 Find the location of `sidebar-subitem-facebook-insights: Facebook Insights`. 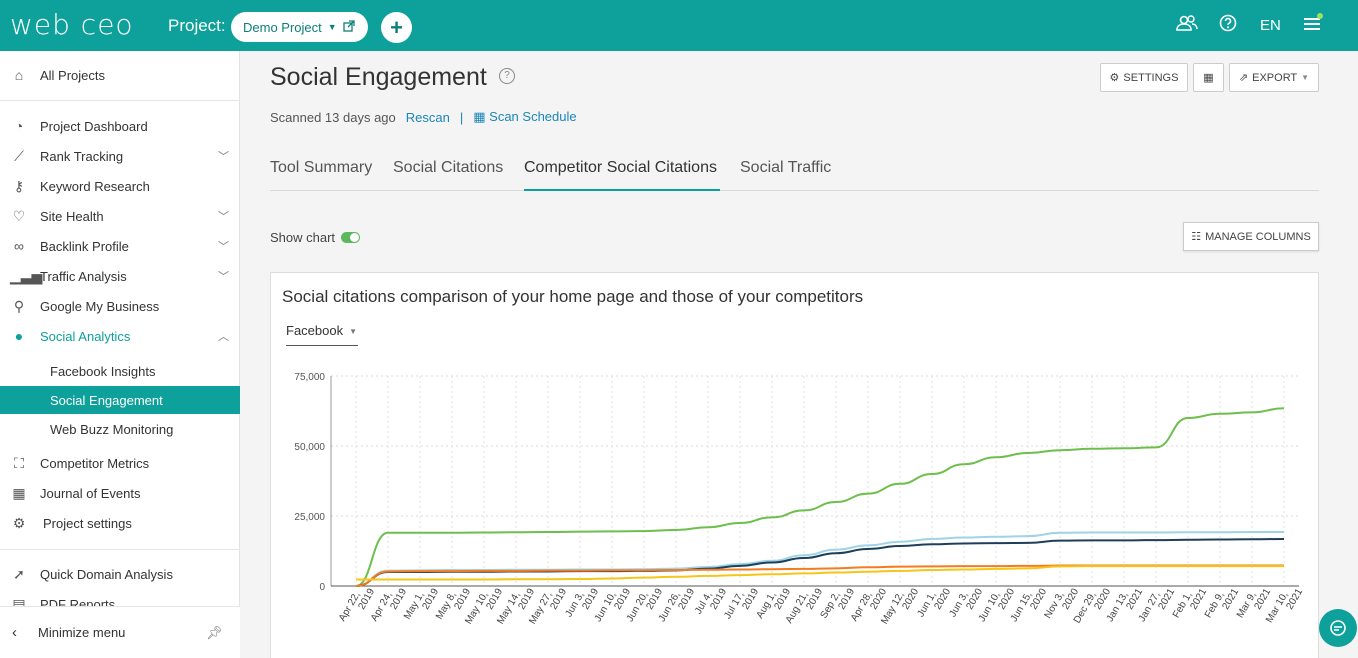

sidebar-subitem-facebook-insights: Facebook Insights is located at coordinates (103, 371).